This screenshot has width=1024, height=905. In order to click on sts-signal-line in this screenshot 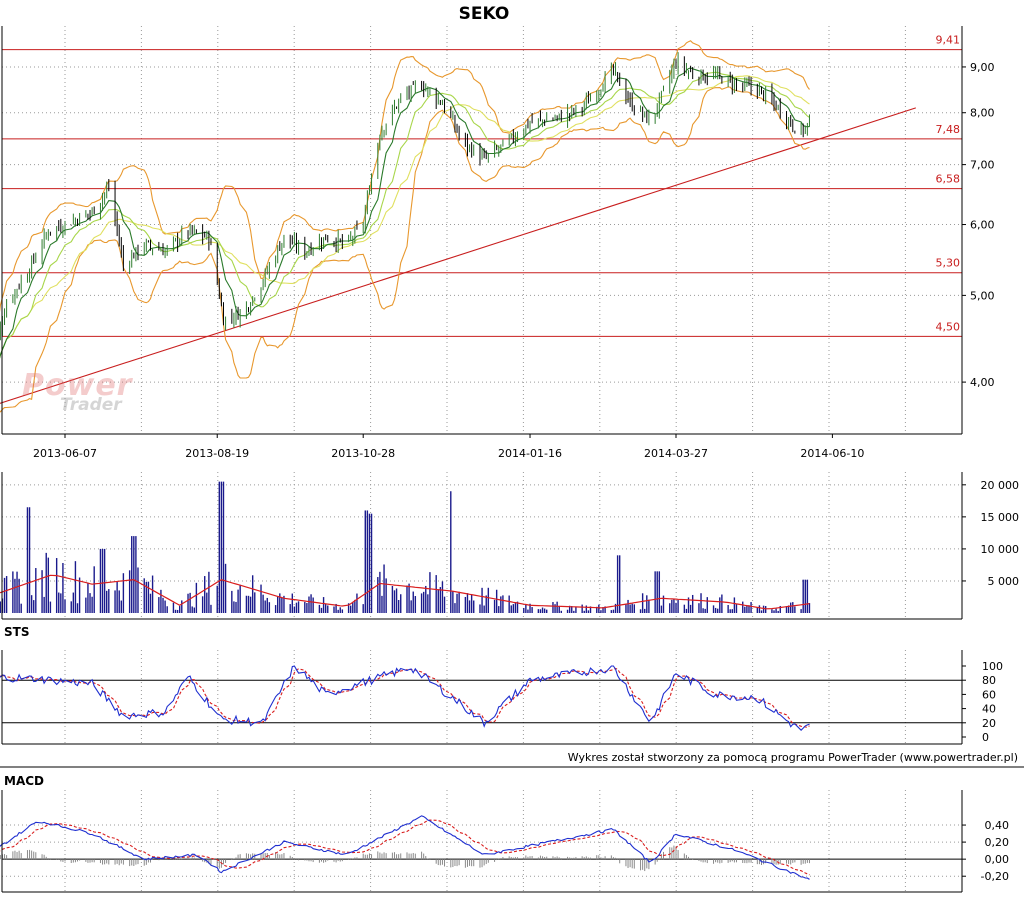, I will do `click(405, 697)`.